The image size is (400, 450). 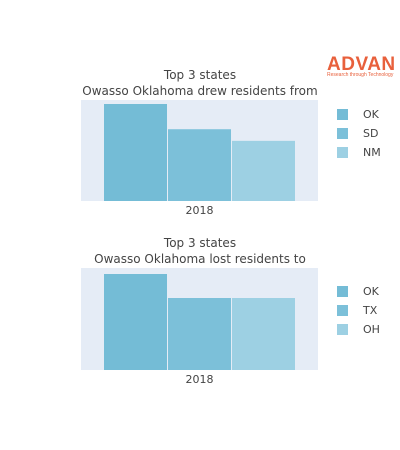 I want to click on logo-tagline: Research through Technology, so click(x=360, y=75).